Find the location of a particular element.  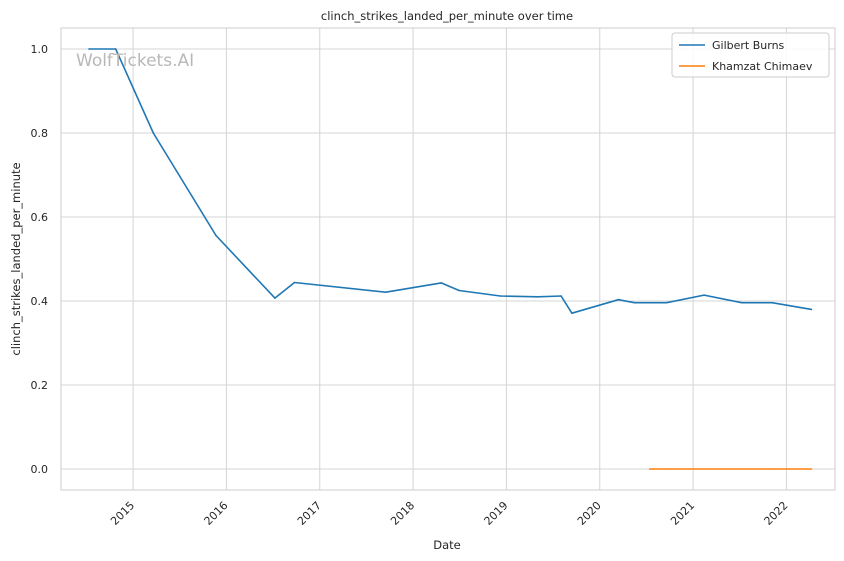

y-tick-label: 0.8 is located at coordinates (40, 133).